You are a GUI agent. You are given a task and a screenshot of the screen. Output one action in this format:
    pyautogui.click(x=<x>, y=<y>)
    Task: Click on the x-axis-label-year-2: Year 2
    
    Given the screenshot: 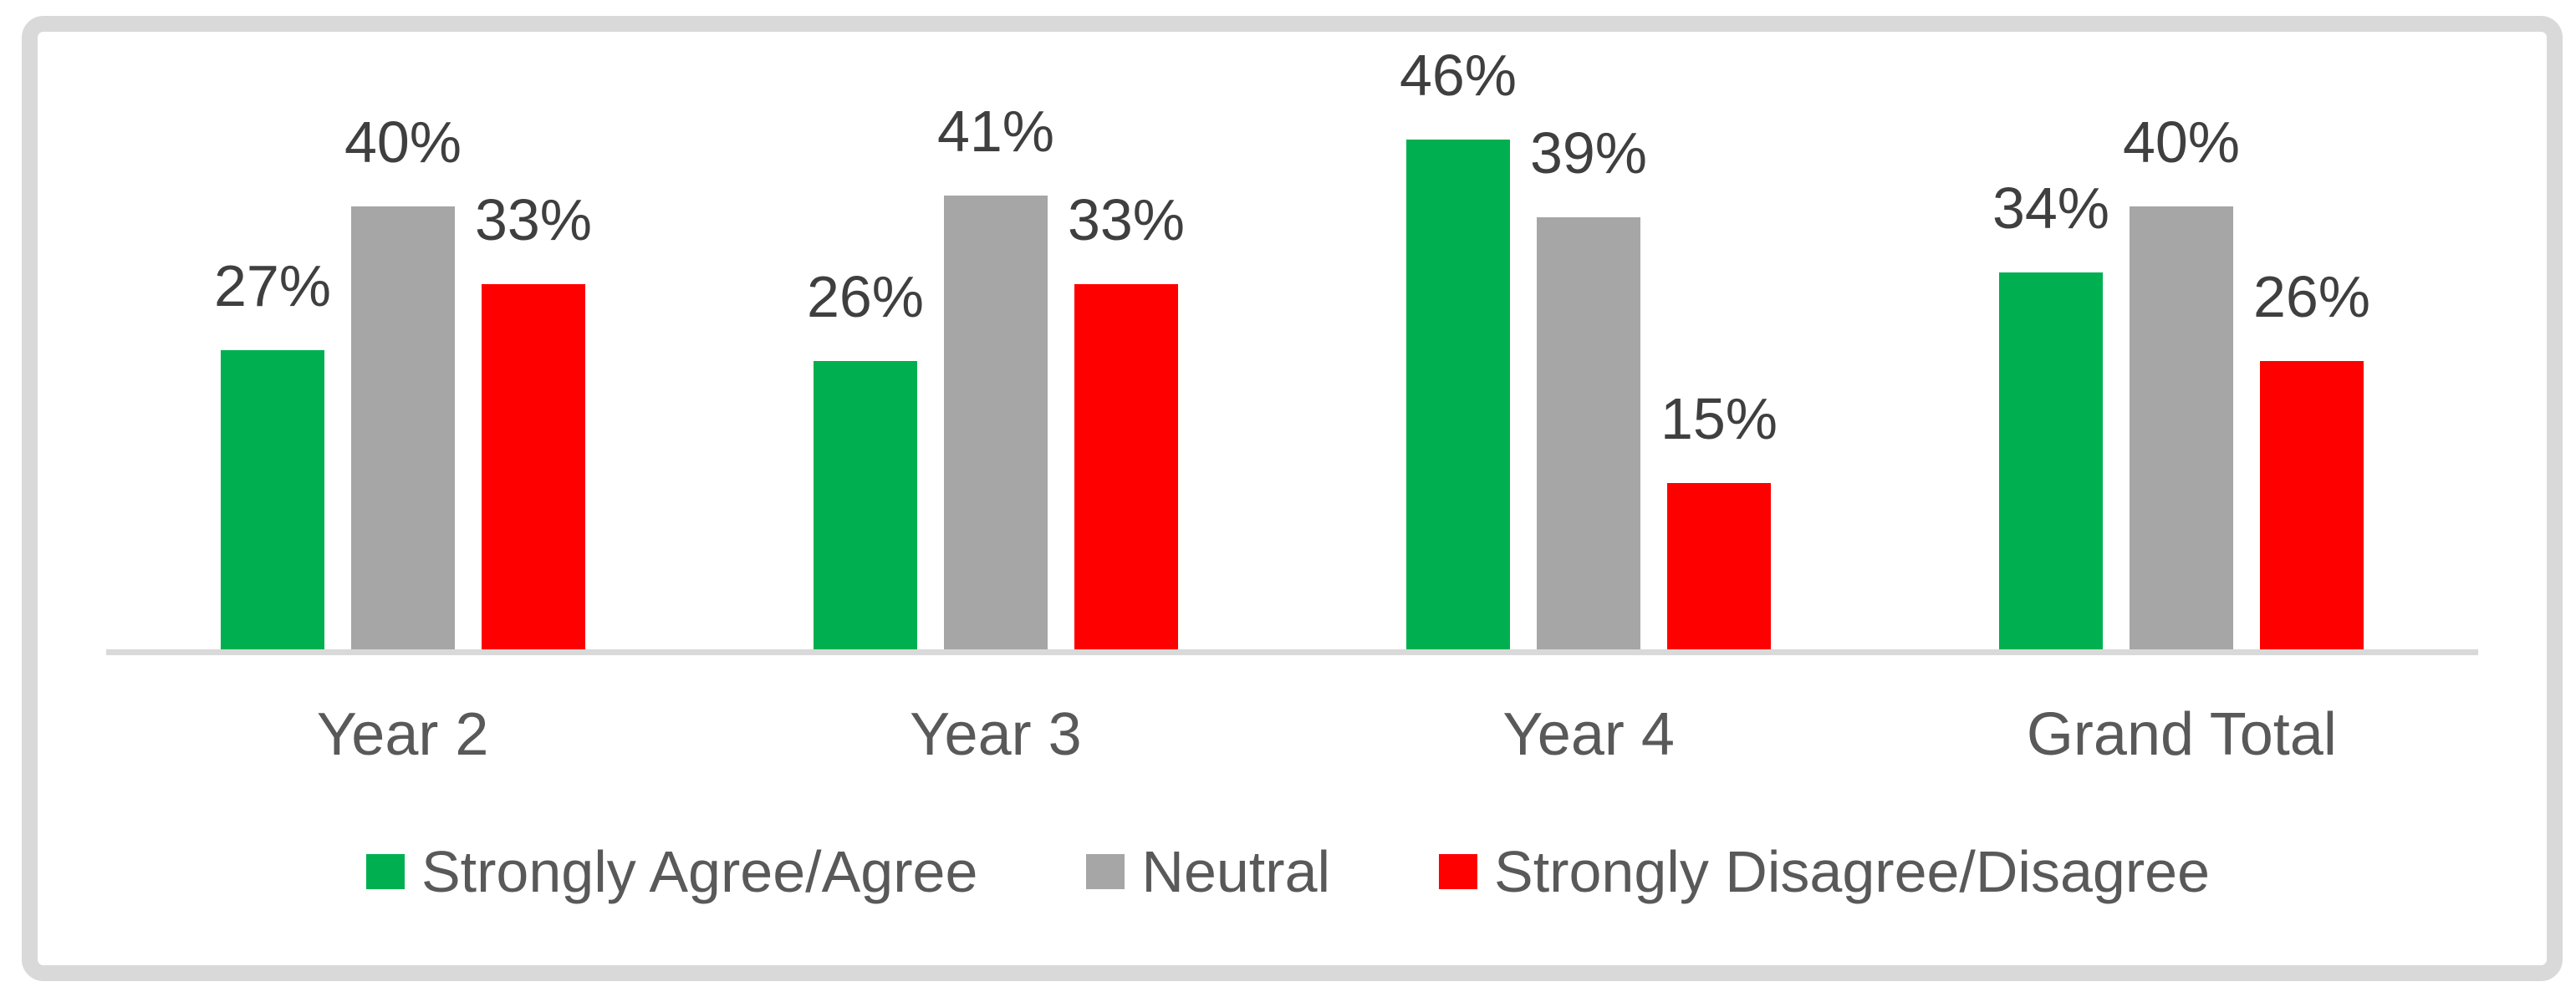 What is the action you would take?
    pyautogui.click(x=403, y=734)
    